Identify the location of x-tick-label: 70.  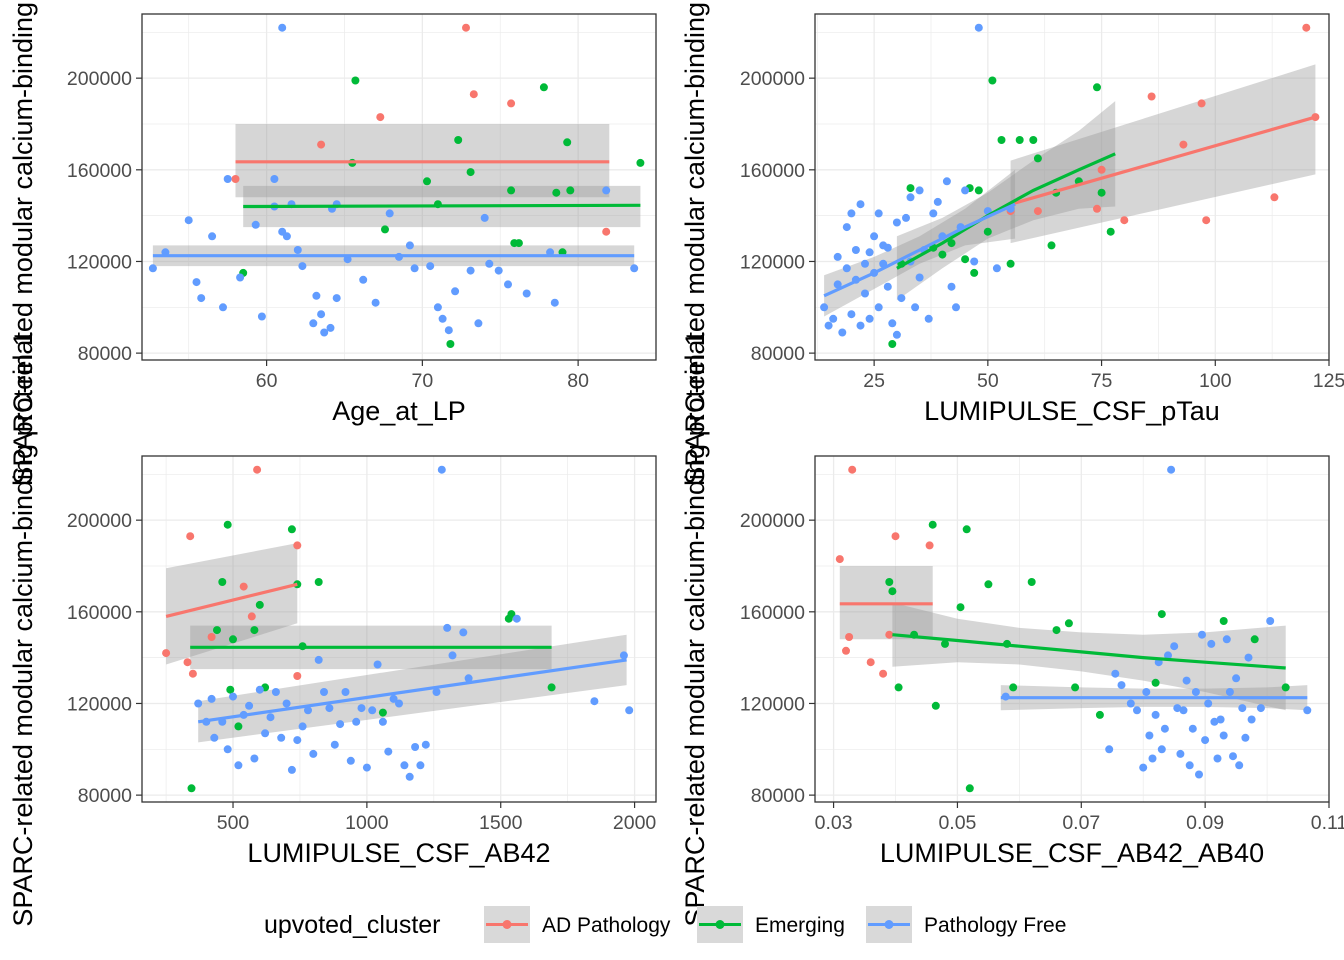
(423, 381).